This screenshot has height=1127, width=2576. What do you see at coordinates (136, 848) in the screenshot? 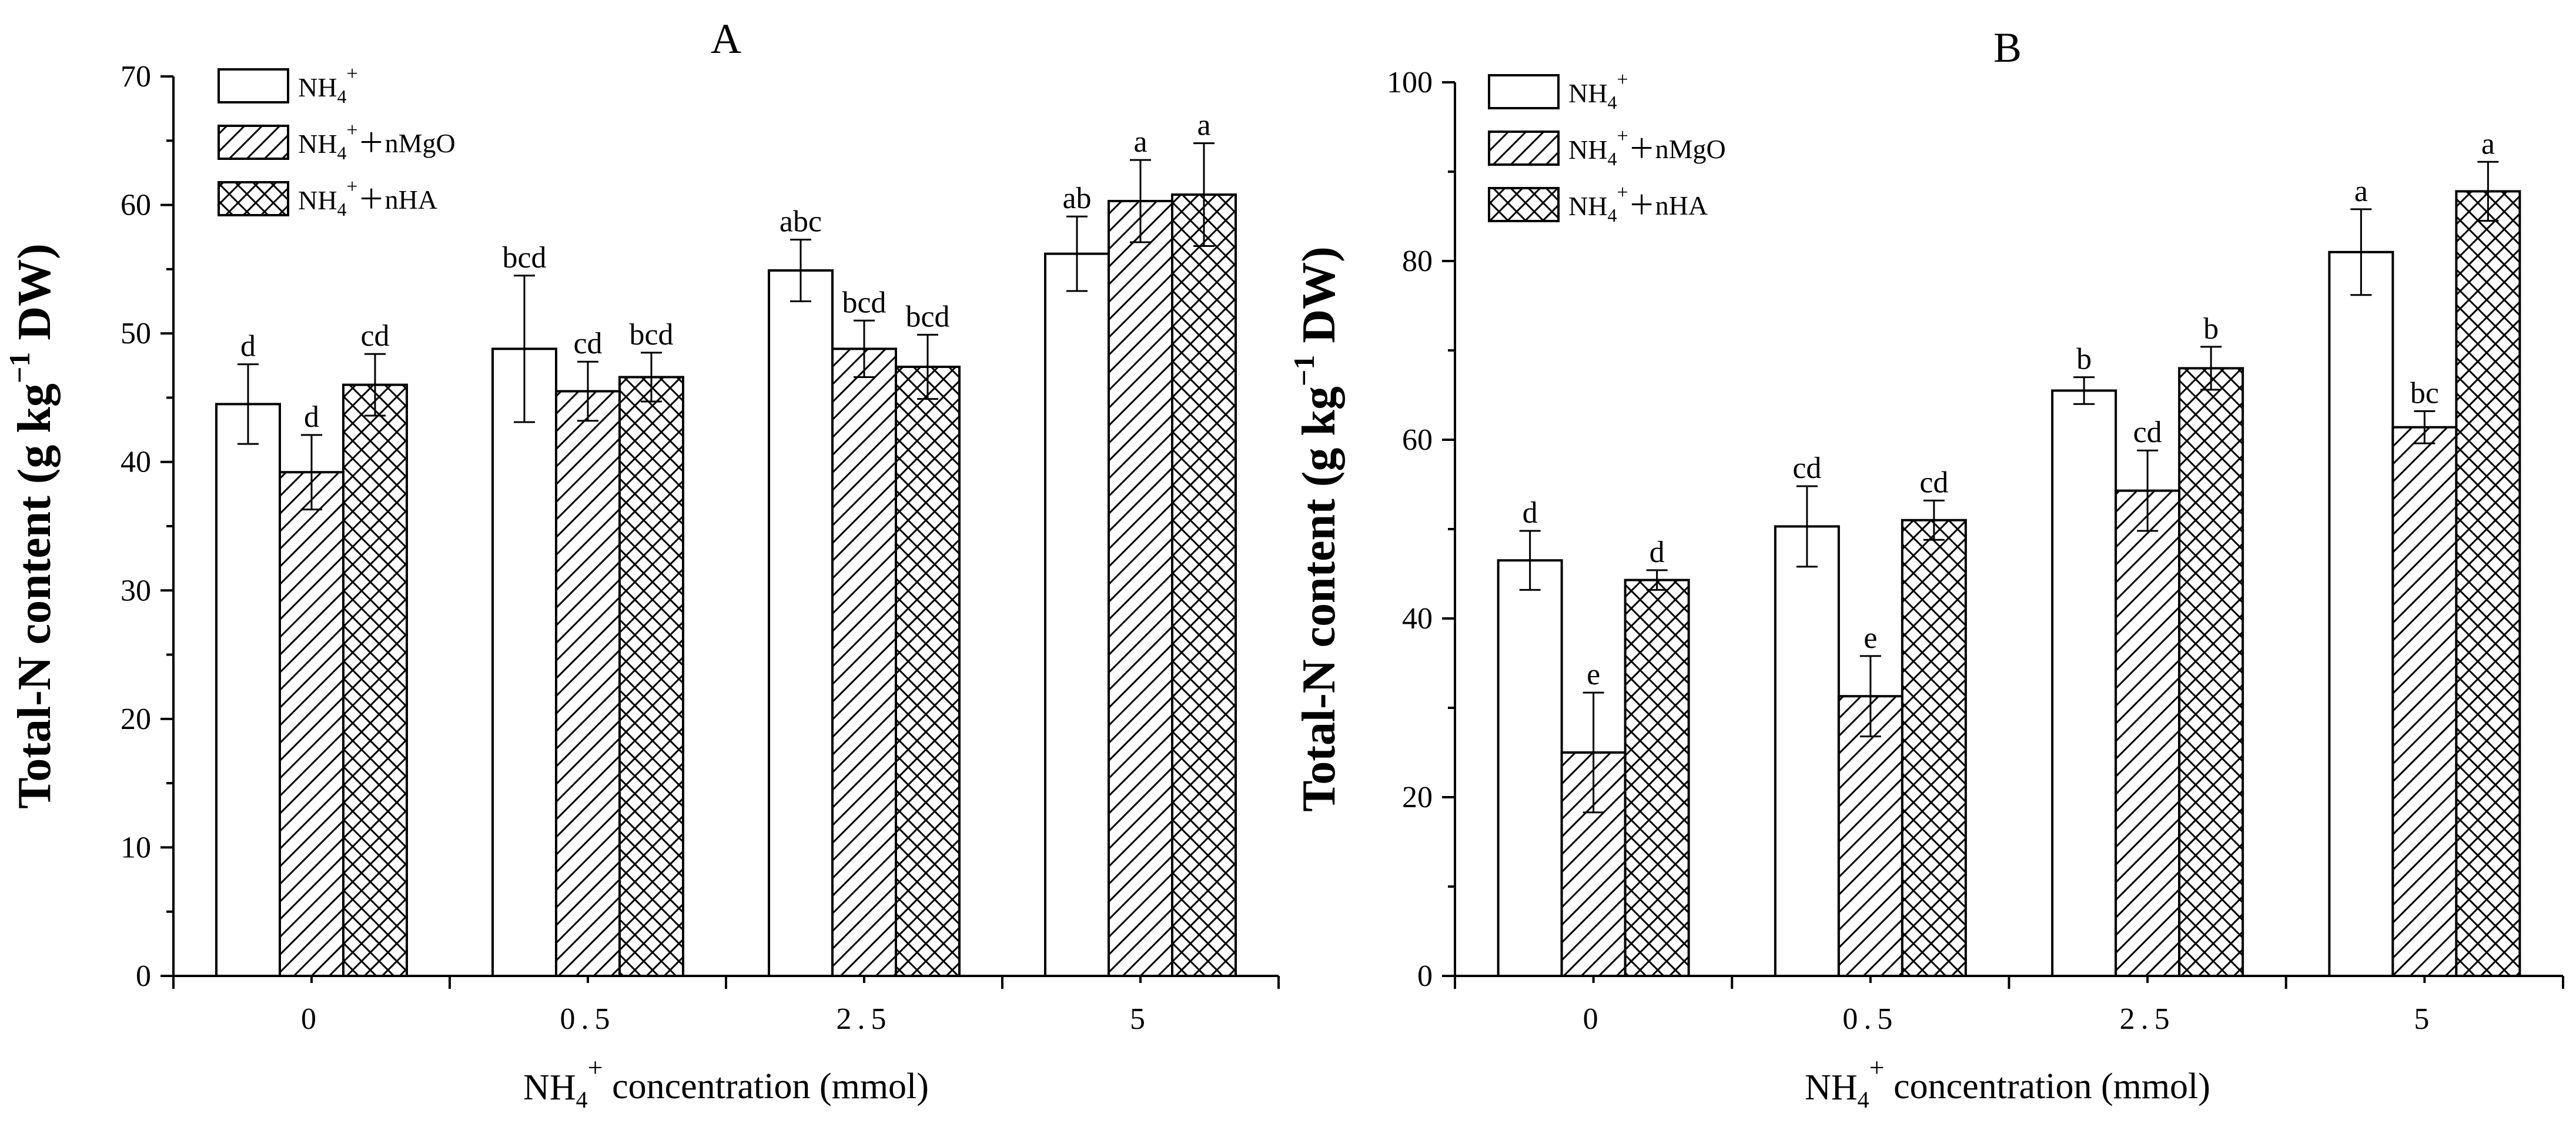
I see `y-tick-label: 10` at bounding box center [136, 848].